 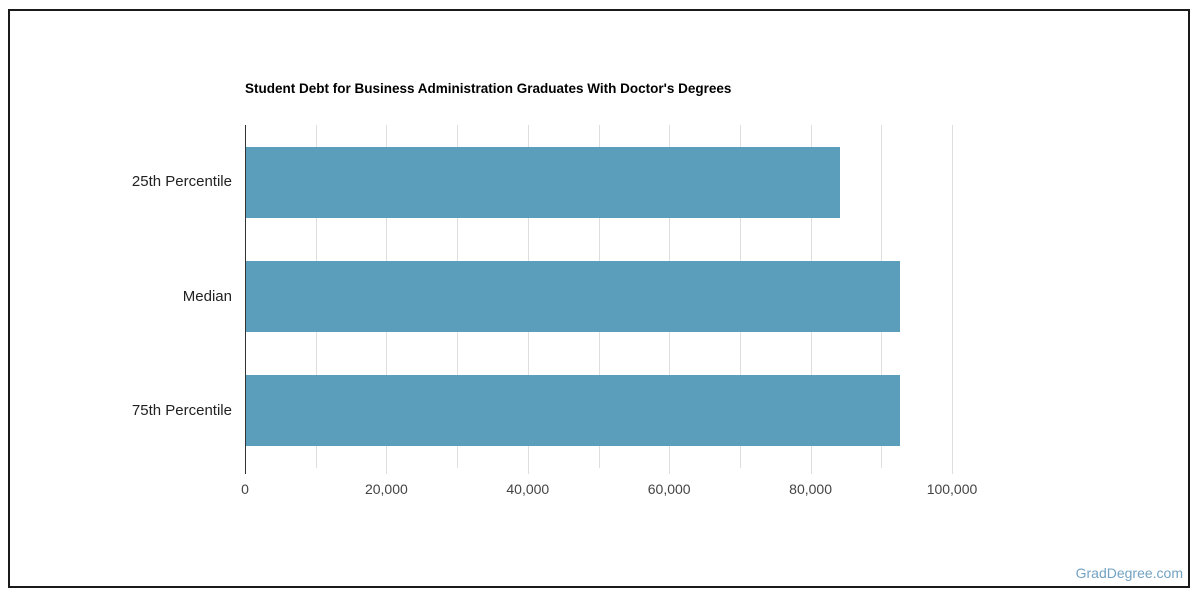 I want to click on category-label: 75th Percentile, so click(x=181, y=410).